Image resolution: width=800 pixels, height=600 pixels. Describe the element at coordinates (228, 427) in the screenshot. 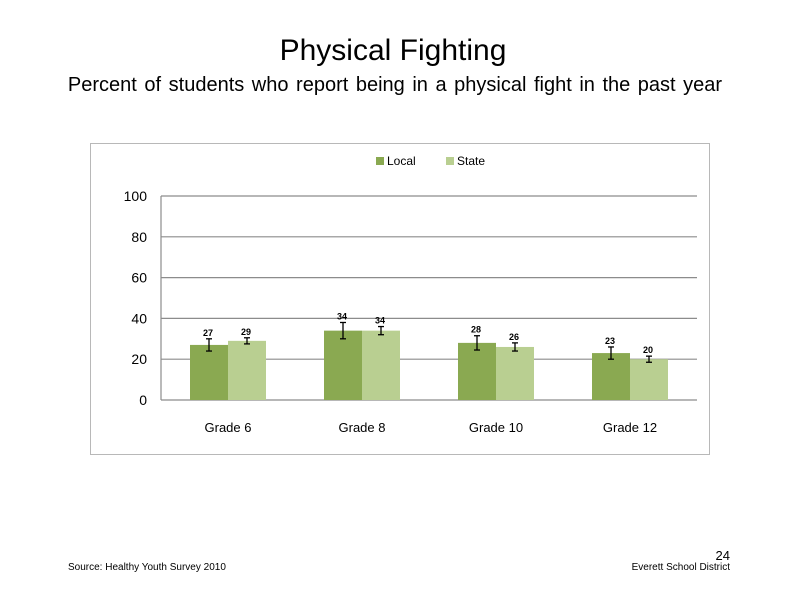

I see `x-tick-label: Grade 6` at that location.